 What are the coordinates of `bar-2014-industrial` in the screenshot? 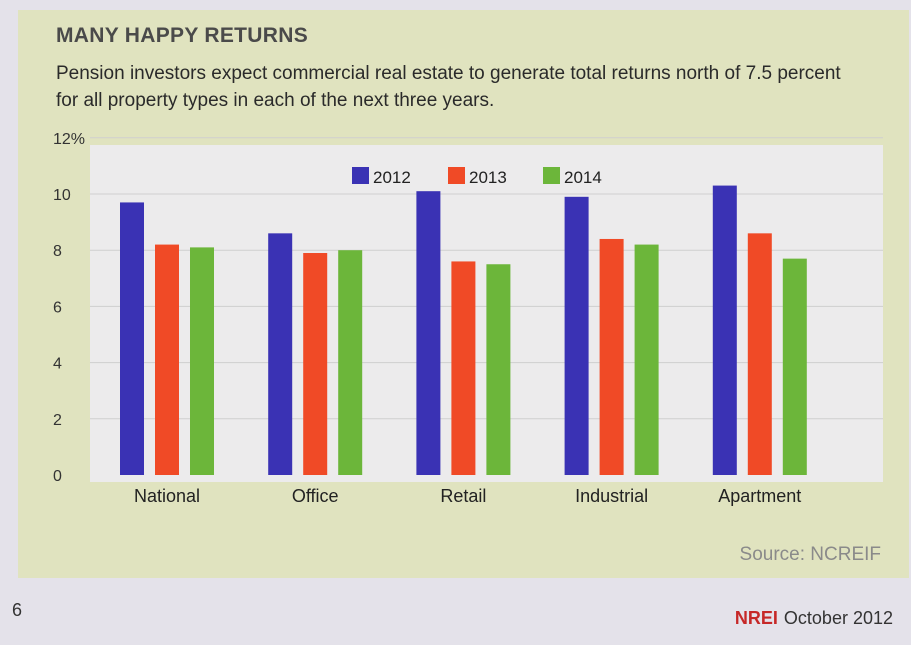 It's located at (646, 359).